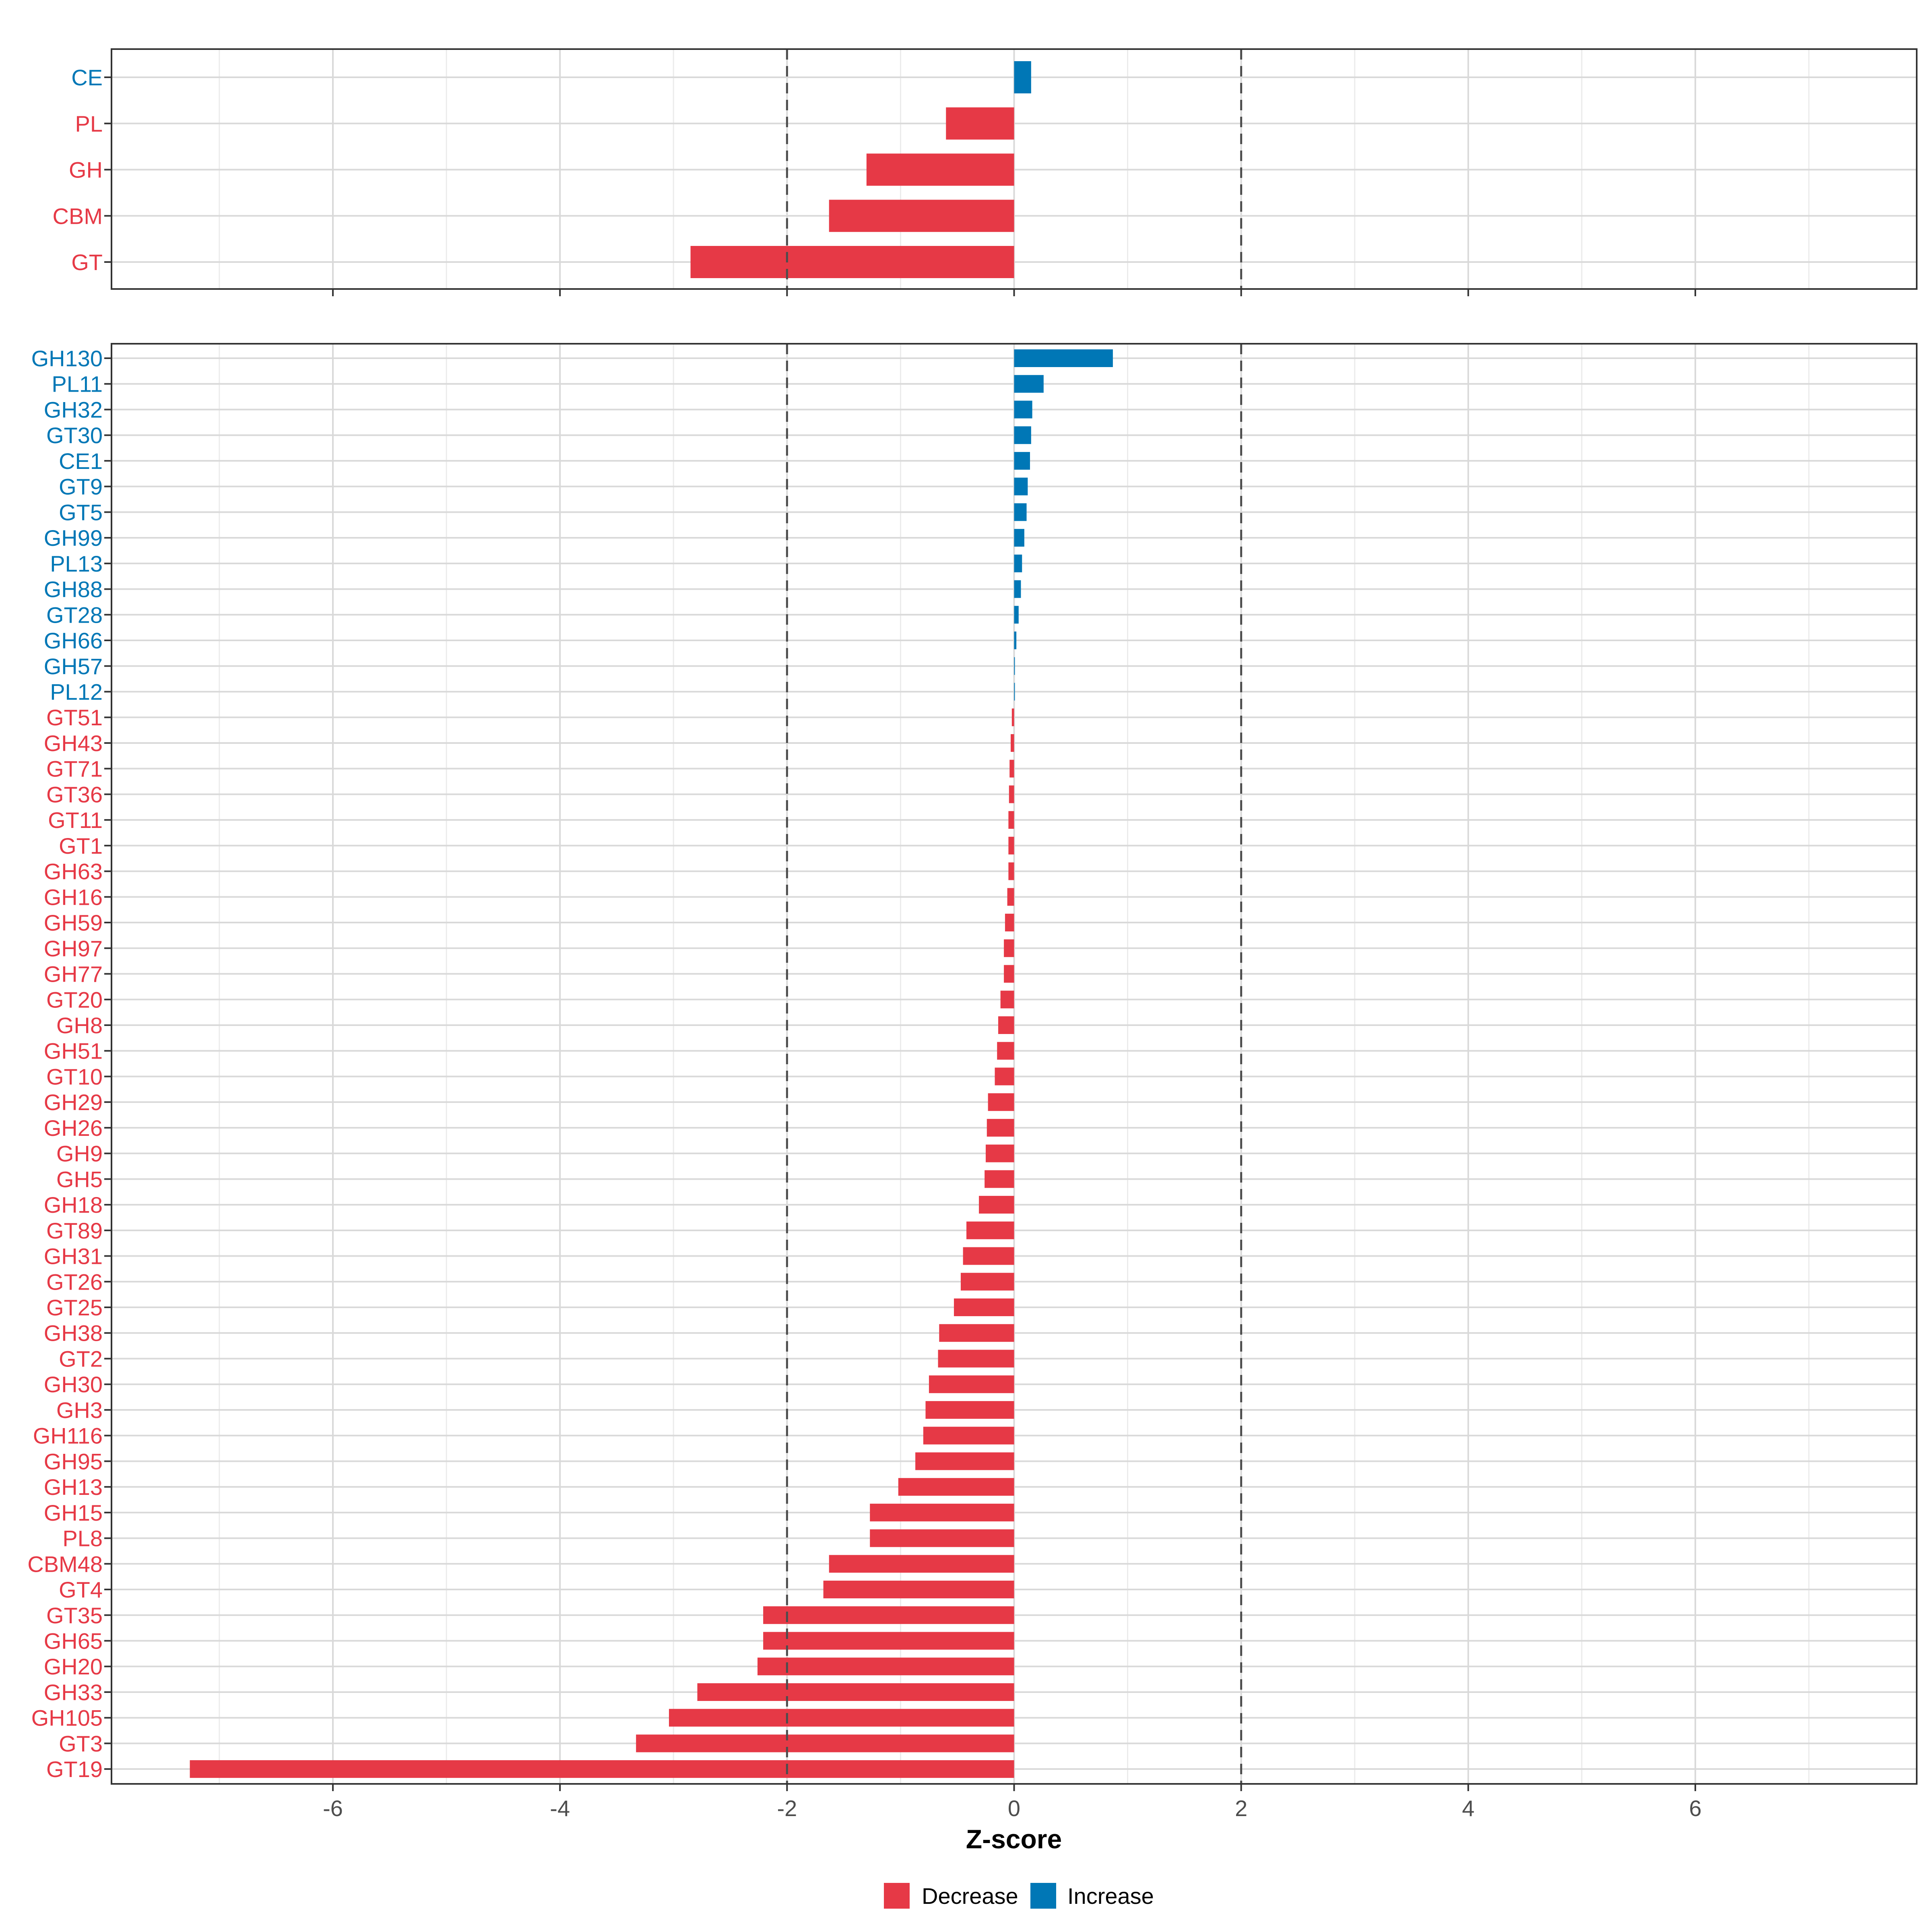  I want to click on bar-PL, so click(980, 123).